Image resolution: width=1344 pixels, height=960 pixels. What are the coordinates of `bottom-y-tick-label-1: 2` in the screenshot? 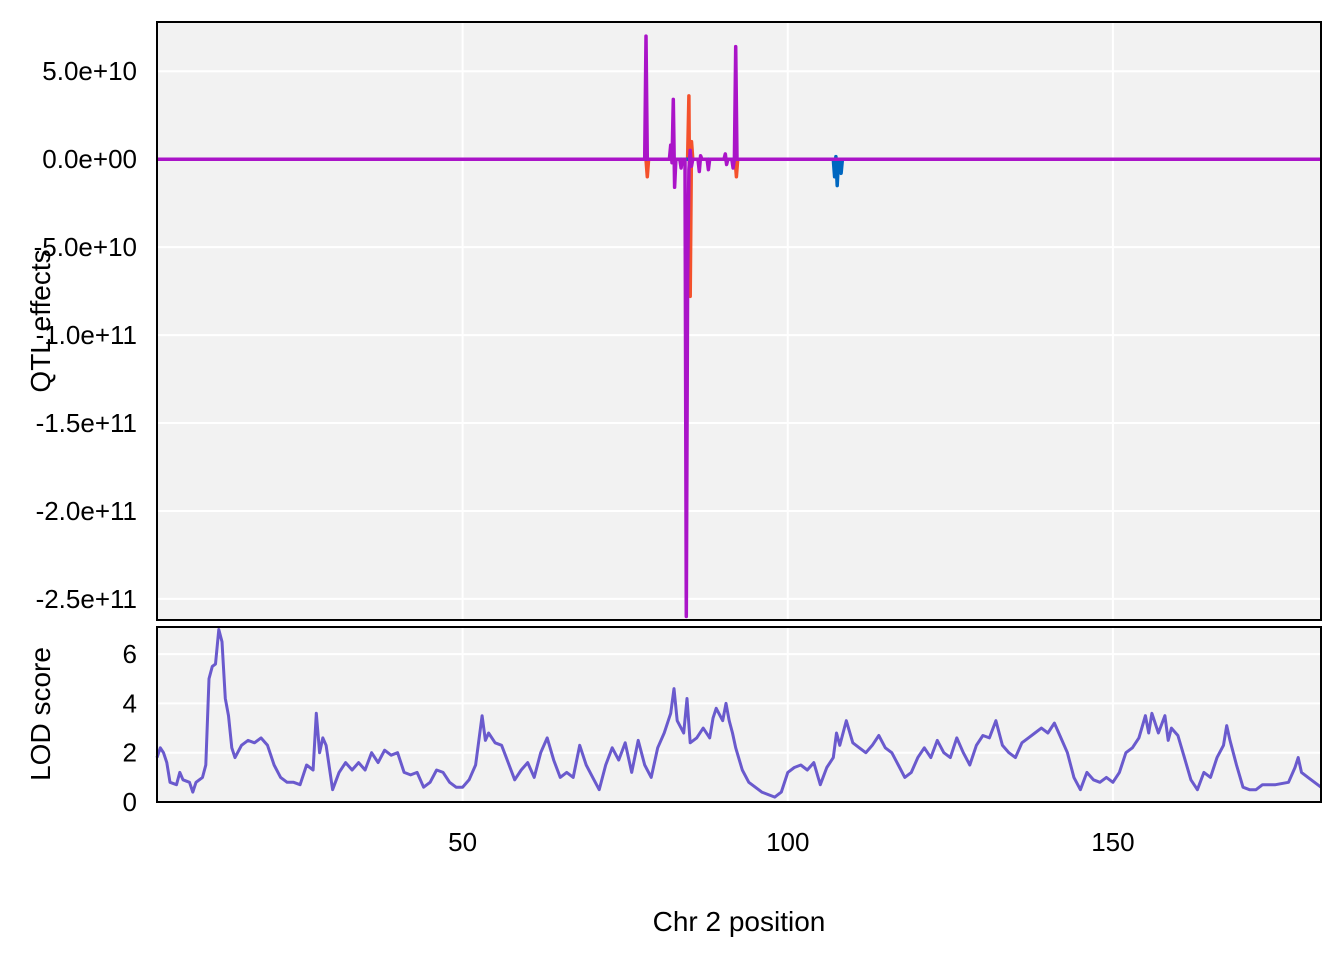 It's located at (130, 753).